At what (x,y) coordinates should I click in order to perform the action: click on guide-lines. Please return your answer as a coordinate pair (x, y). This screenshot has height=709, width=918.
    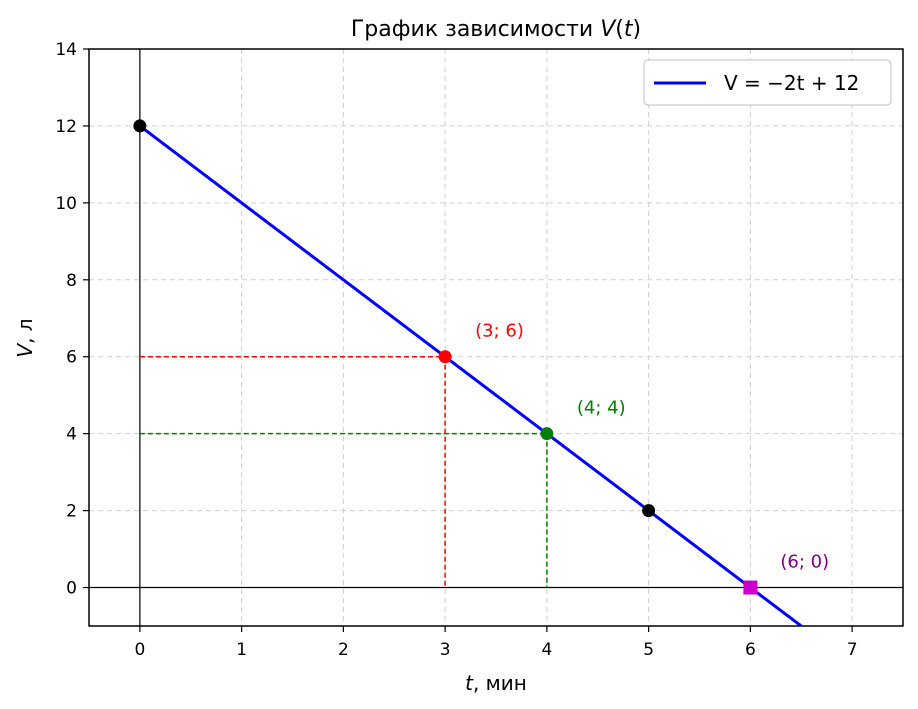
    Looking at the image, I should click on (343, 471).